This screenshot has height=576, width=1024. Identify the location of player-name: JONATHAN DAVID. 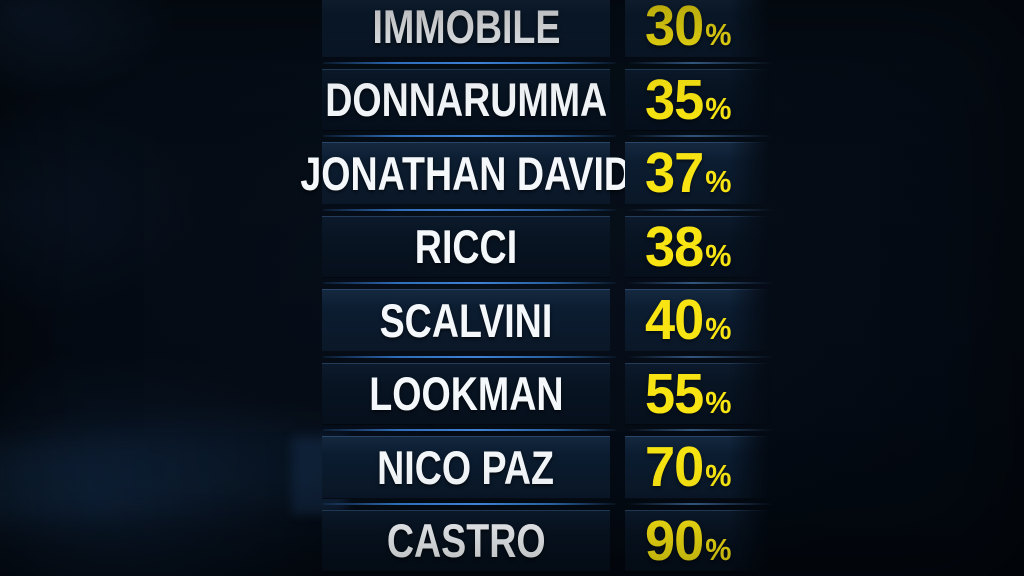
(466, 173).